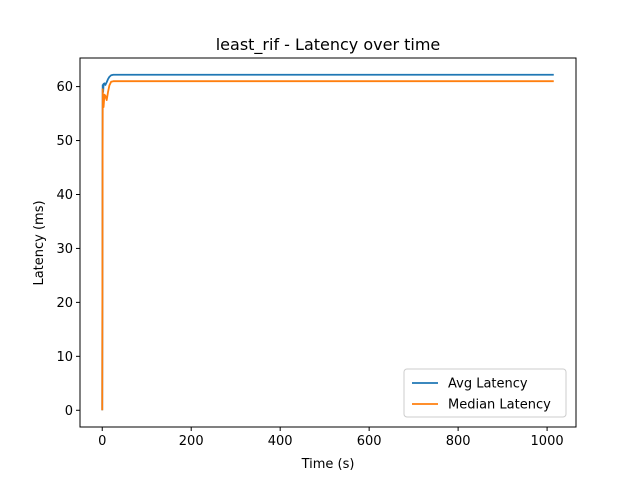  What do you see at coordinates (39, 242) in the screenshot?
I see `y-axis-label: Latency (ms)` at bounding box center [39, 242].